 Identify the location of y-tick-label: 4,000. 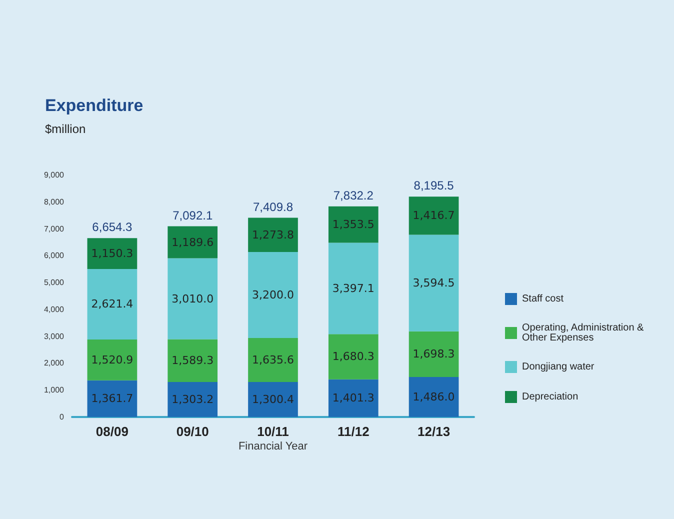
(54, 309).